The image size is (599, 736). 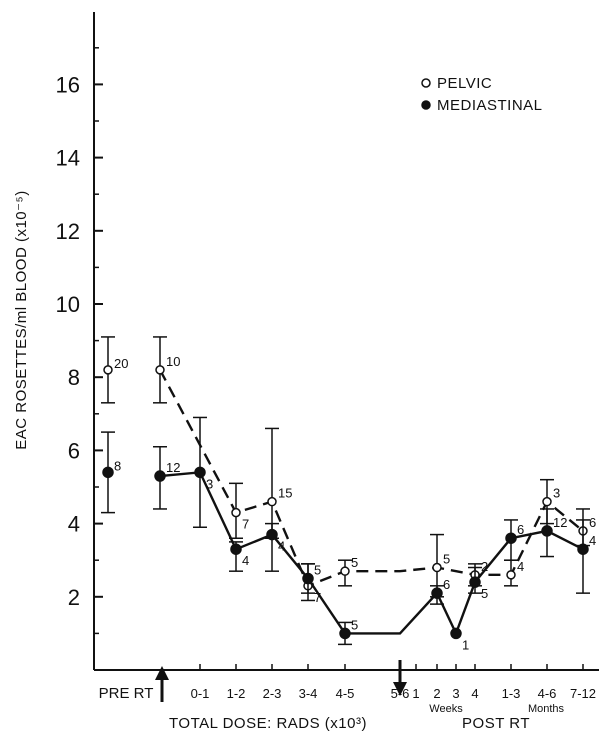 I want to click on y-tick-label: 16, so click(x=68, y=84).